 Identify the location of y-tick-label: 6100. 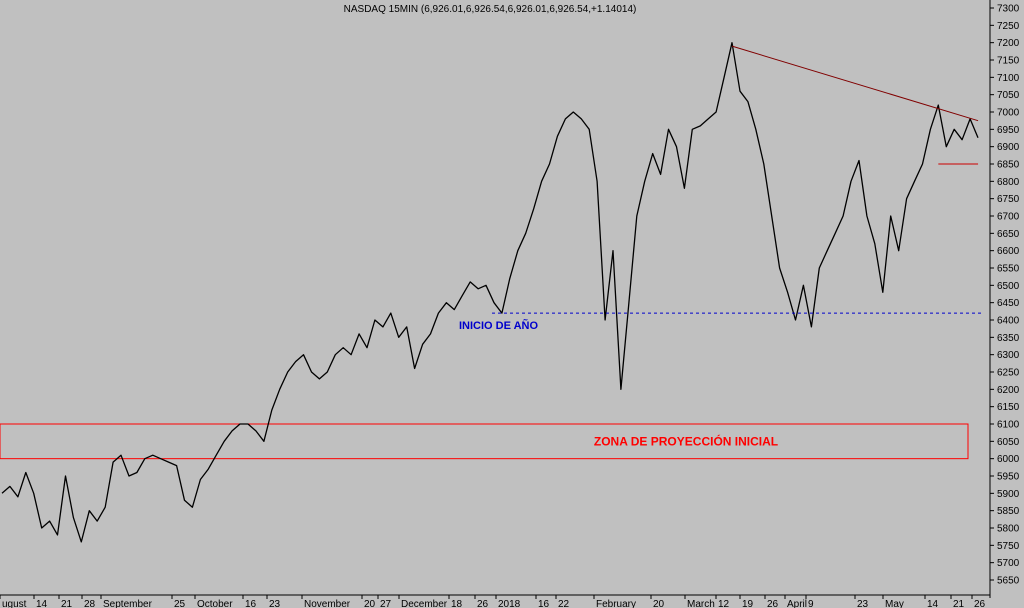
(1008, 425).